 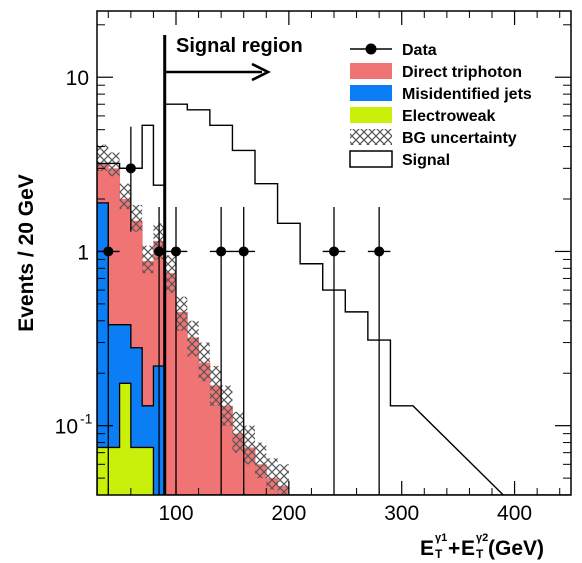 I want to click on signal-region-arrow-head, so click(x=261, y=72).